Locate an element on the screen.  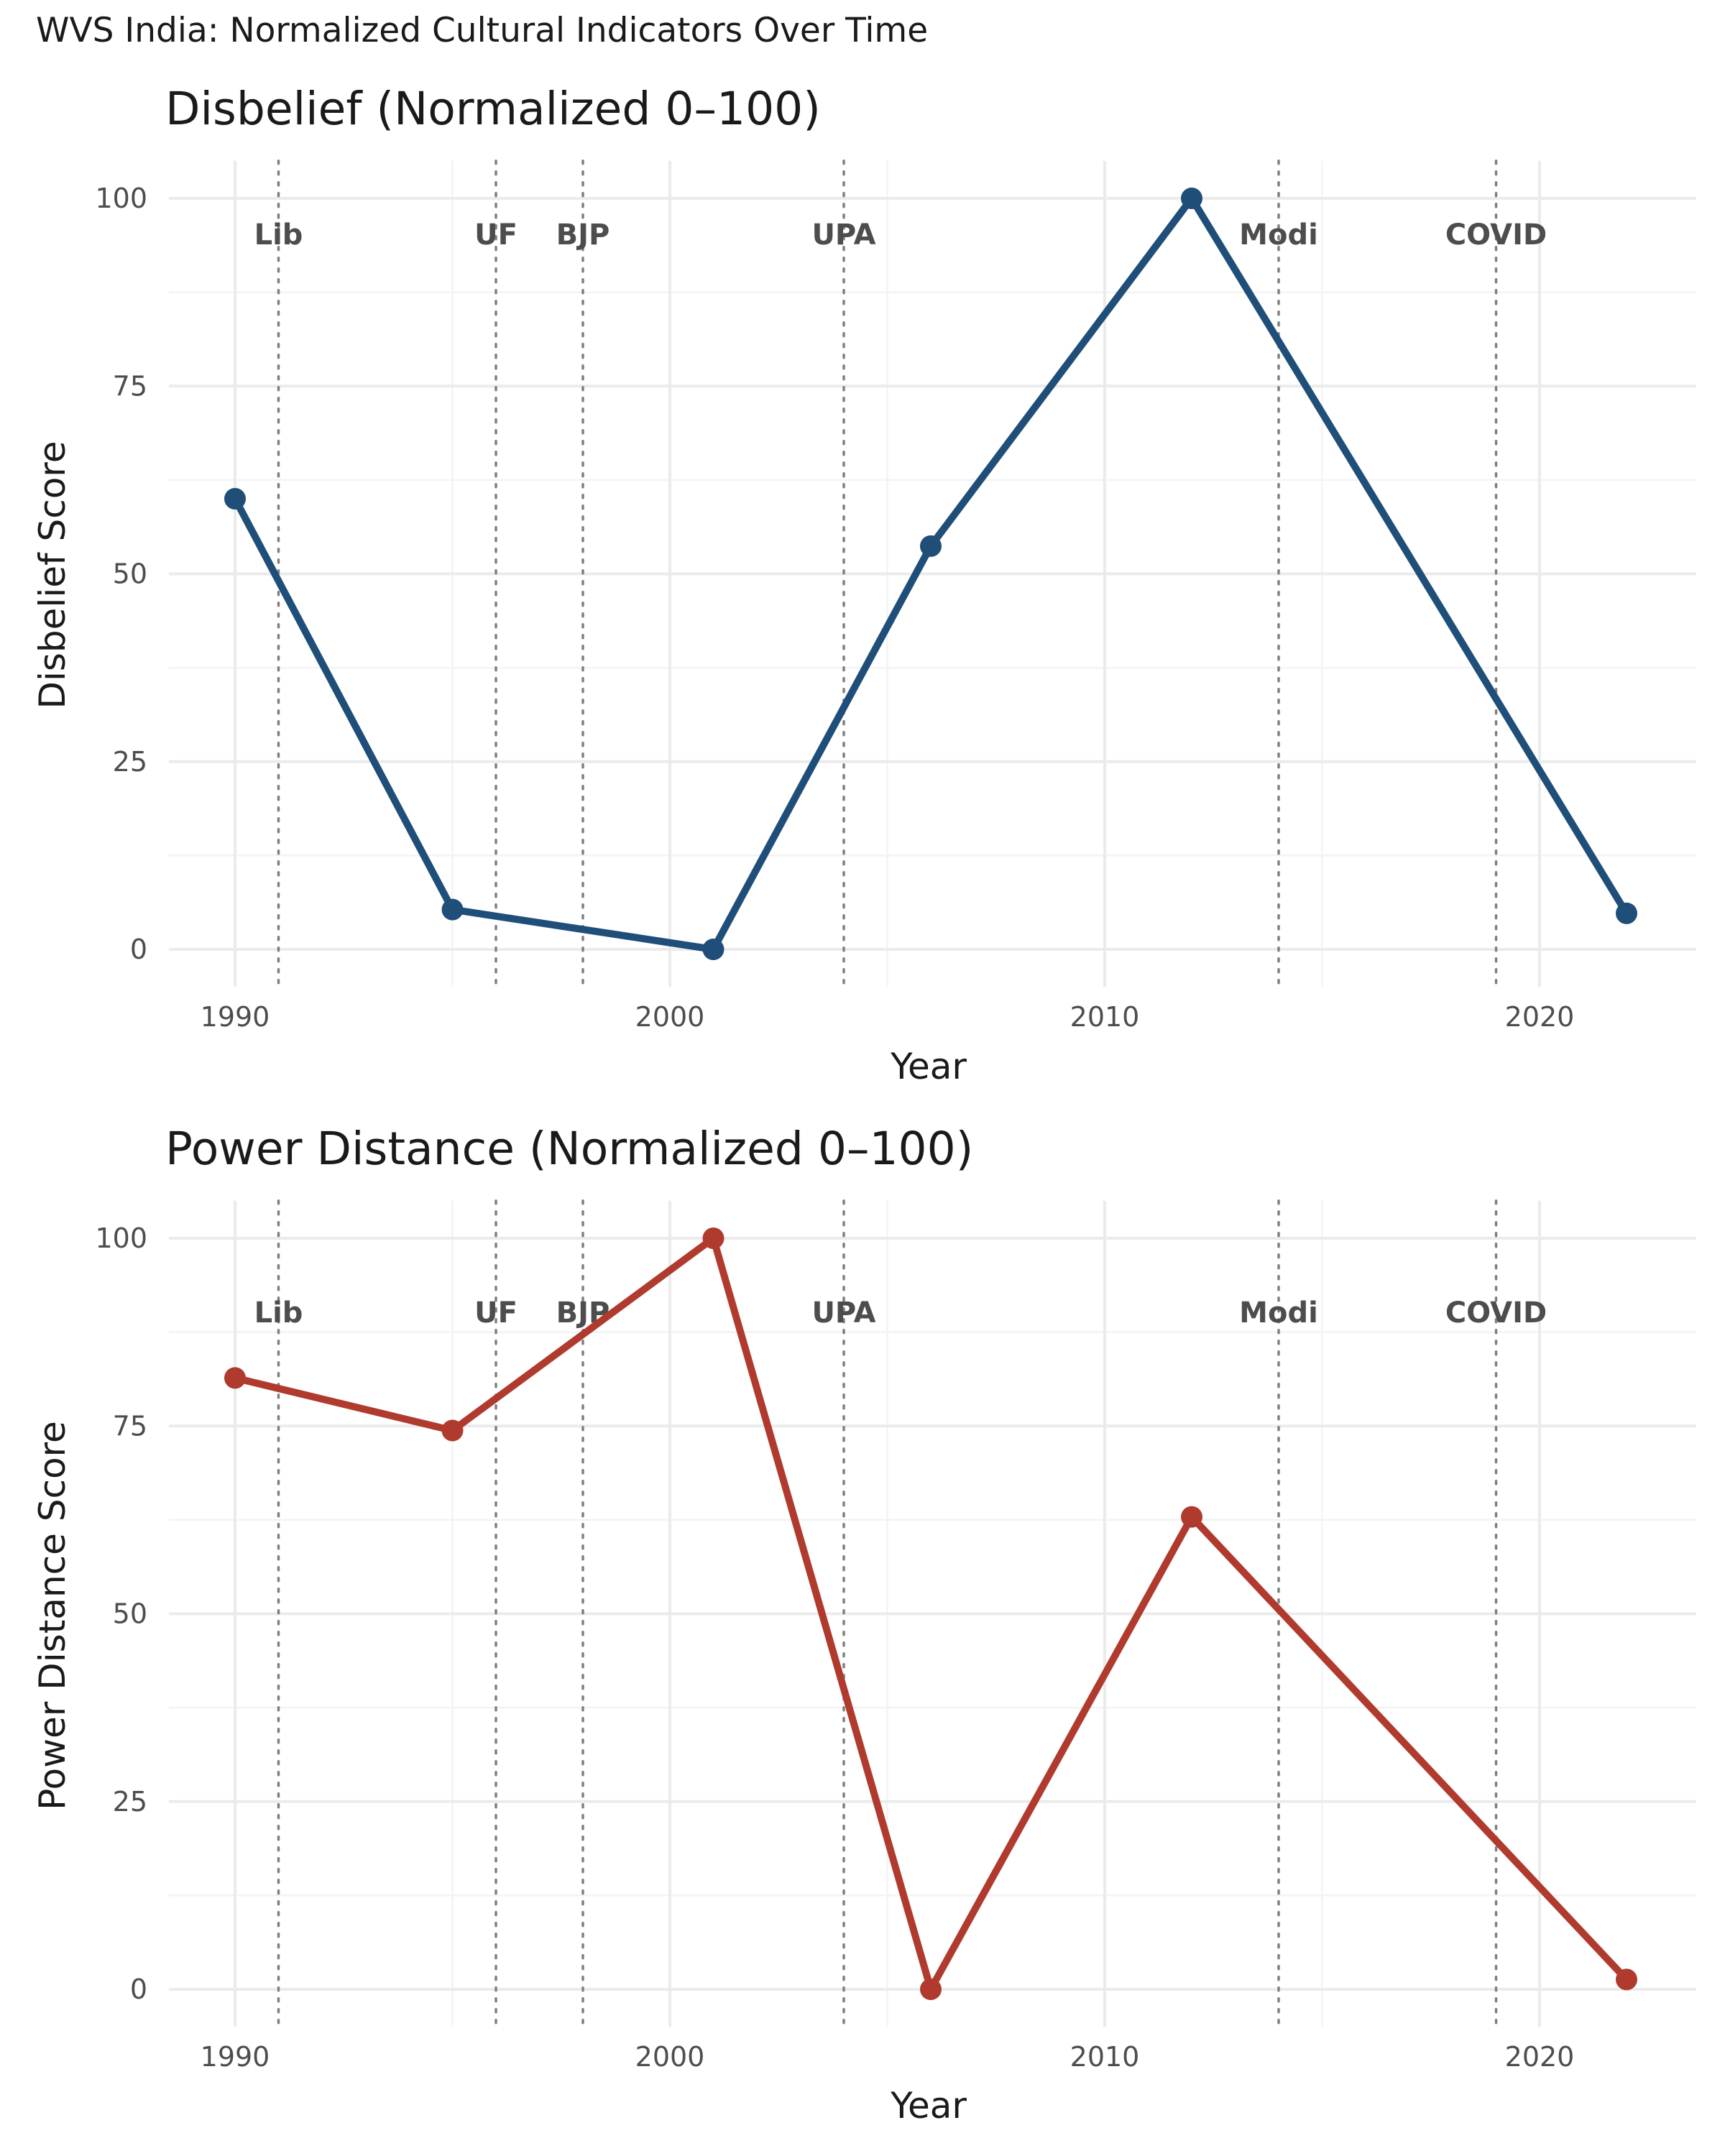
disbelief-y-tick-label: 75 is located at coordinates (130, 386).